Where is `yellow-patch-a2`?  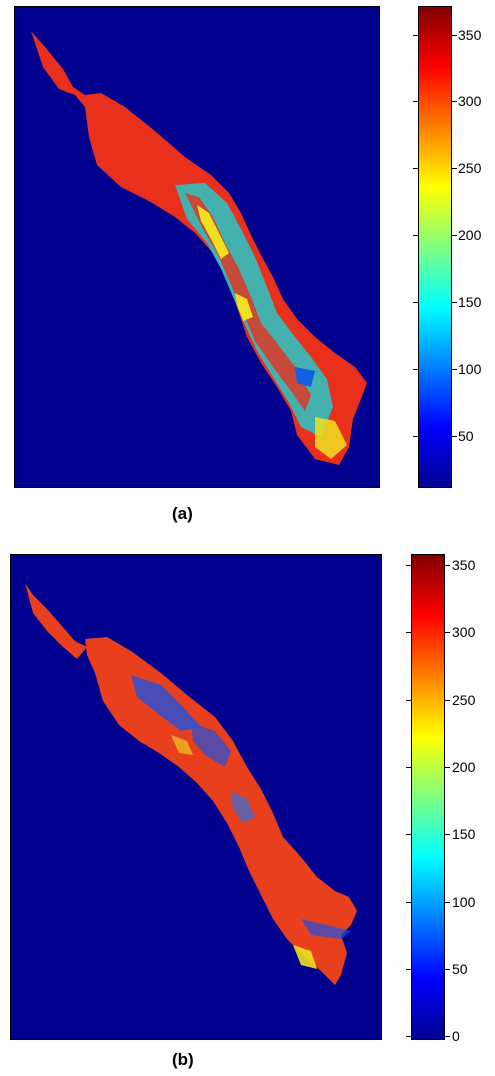 yellow-patch-a2 is located at coordinates (244, 307).